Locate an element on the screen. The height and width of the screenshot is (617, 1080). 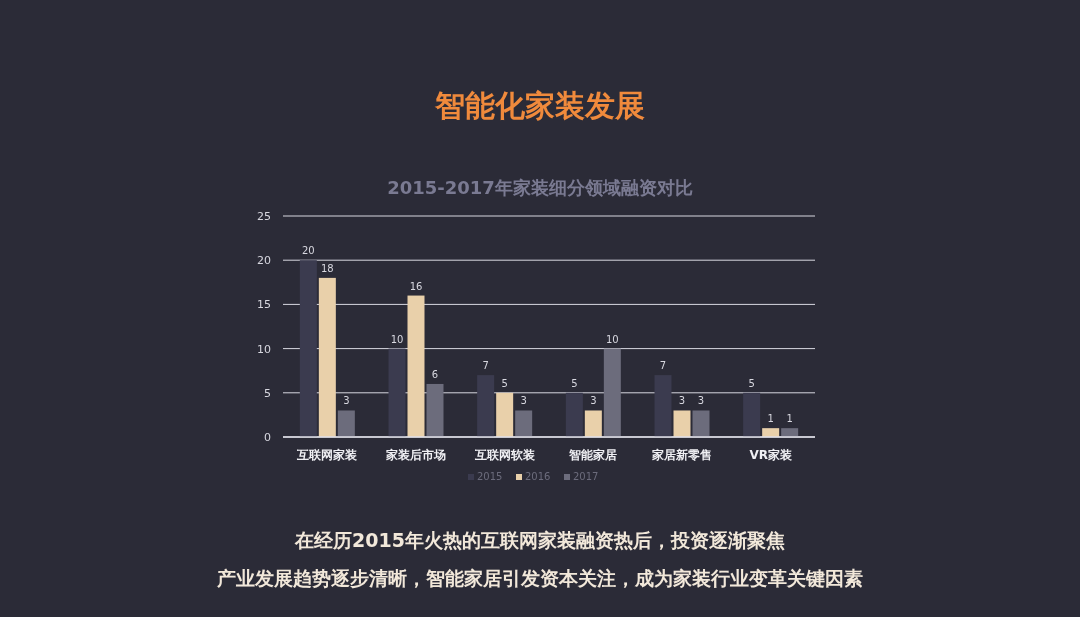
xtick: 家居新零售 is located at coordinates (682, 455).